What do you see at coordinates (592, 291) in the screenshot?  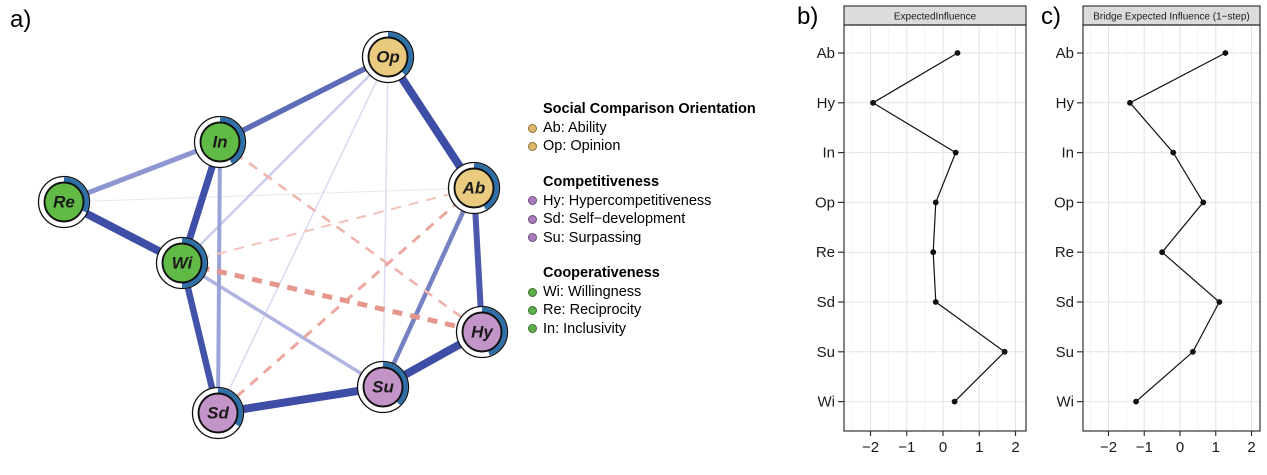 I see `legend-item-label: Wi: Willingness` at bounding box center [592, 291].